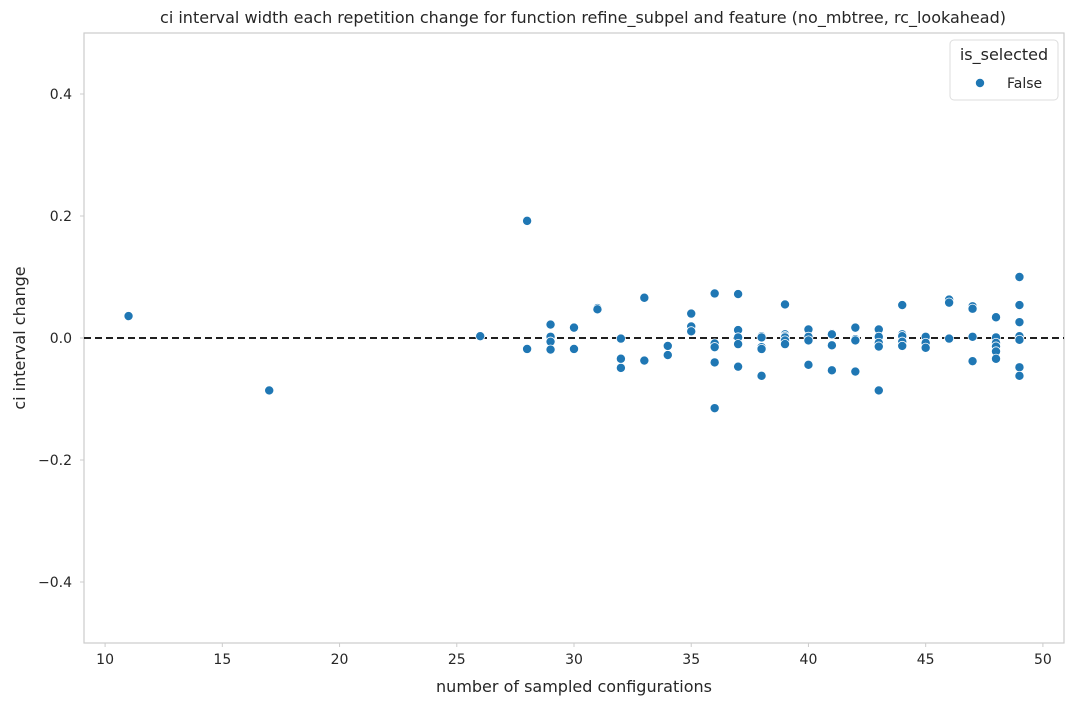 This screenshot has width=1074, height=706. I want to click on x-tick-label: 15, so click(222, 660).